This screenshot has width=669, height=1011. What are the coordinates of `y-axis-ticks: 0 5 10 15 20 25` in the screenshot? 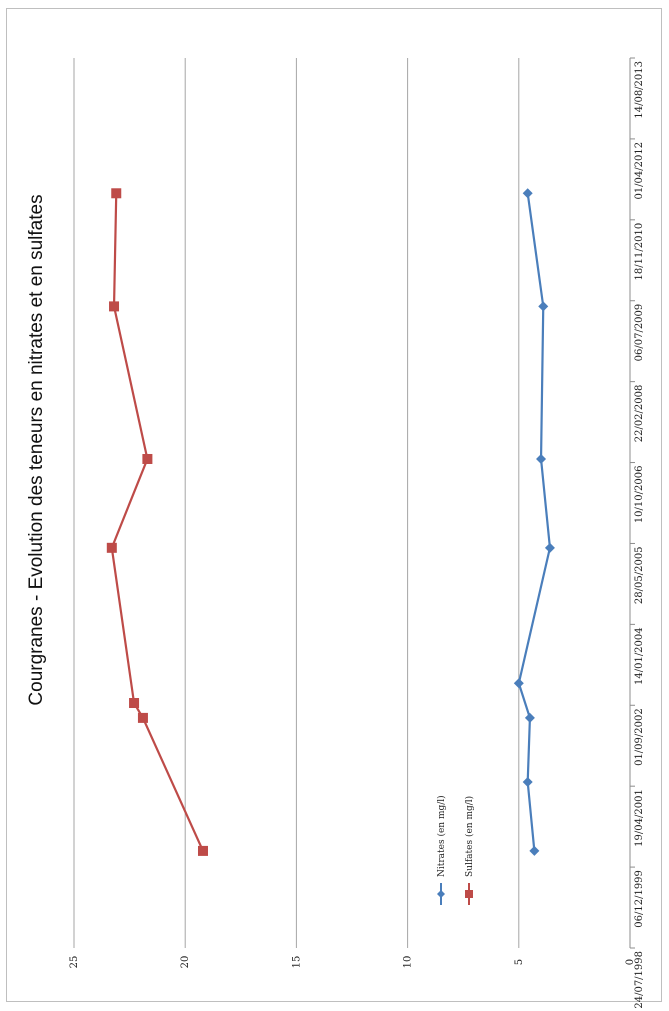 It's located at (352, 962).